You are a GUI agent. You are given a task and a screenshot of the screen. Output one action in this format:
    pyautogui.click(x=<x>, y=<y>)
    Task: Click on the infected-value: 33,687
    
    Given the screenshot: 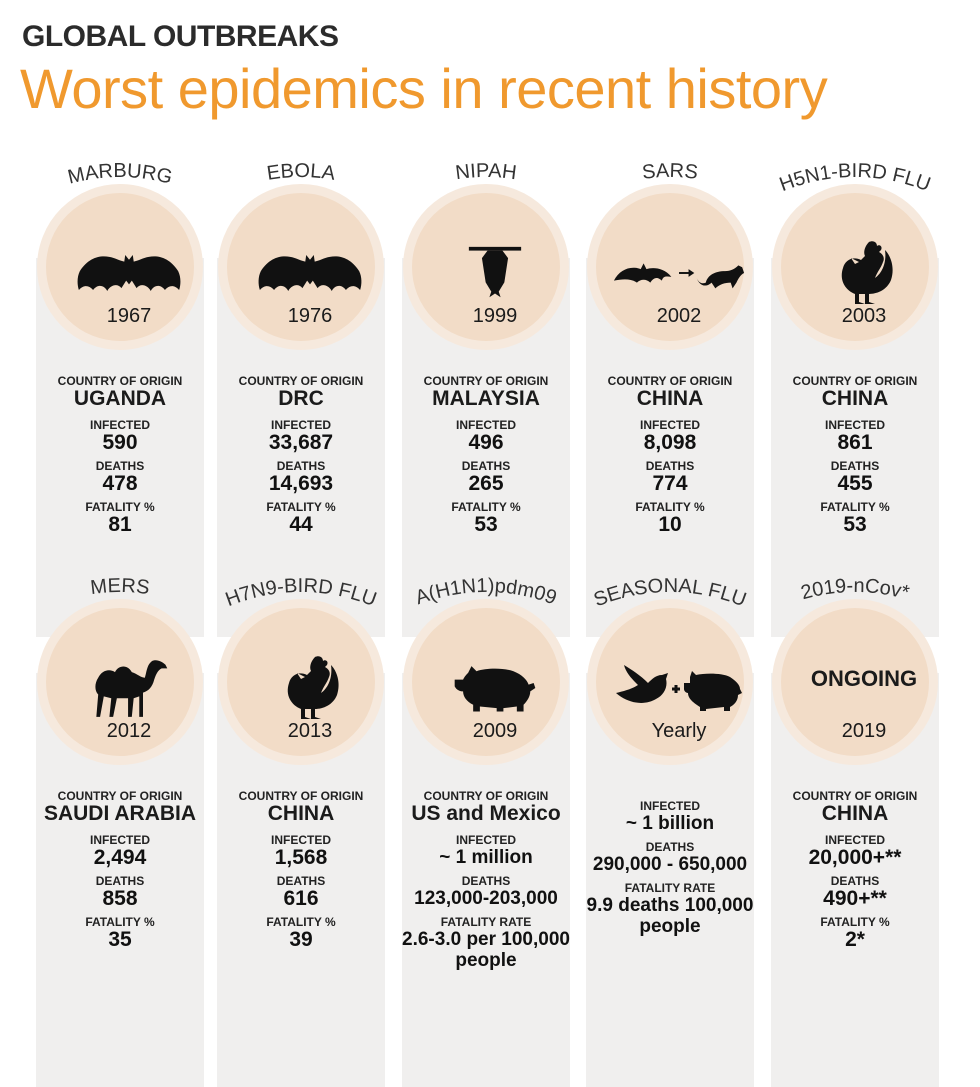 What is the action you would take?
    pyautogui.click(x=301, y=442)
    